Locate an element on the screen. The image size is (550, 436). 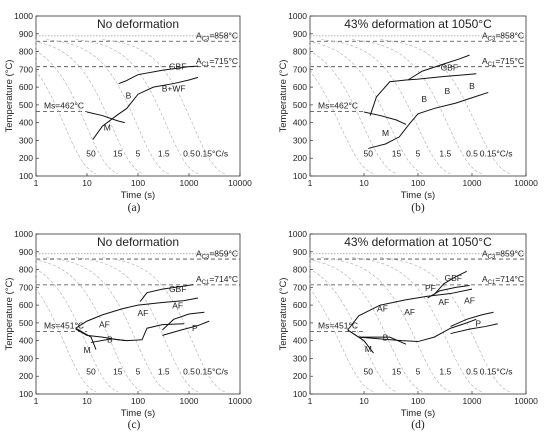
x-tick-label: 100 is located at coordinates (138, 401).